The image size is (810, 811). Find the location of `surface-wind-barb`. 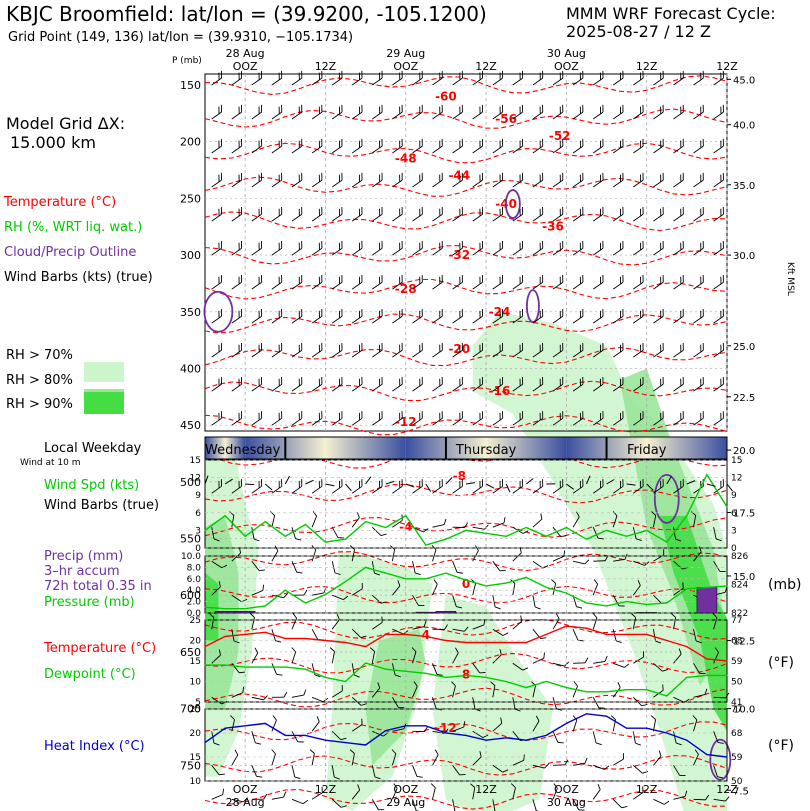

surface-wind-barb is located at coordinates (508, 488).